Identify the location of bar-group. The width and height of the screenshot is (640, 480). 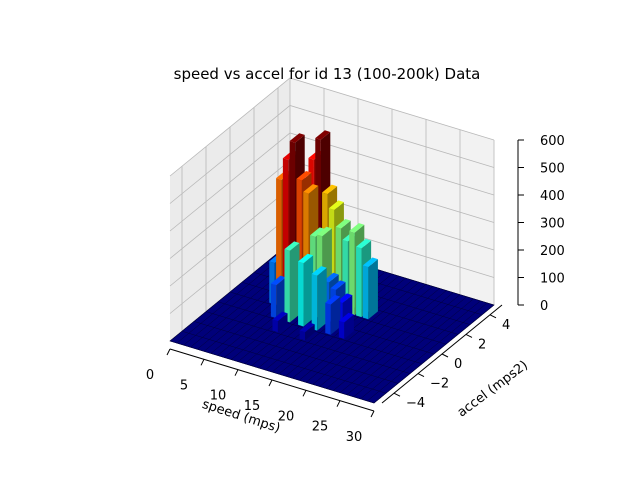
(323, 235).